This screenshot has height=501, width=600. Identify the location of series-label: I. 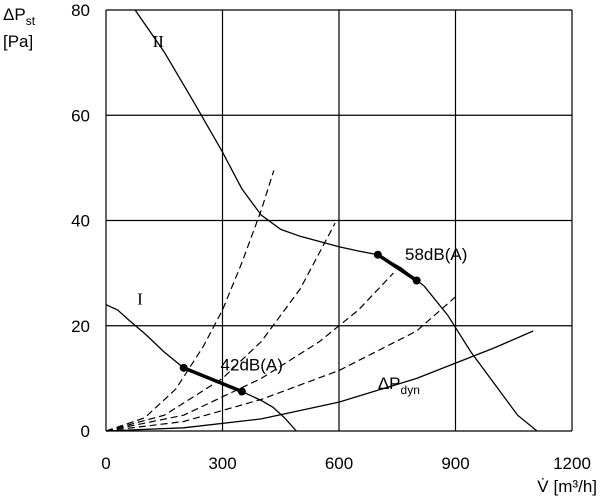
(140, 299).